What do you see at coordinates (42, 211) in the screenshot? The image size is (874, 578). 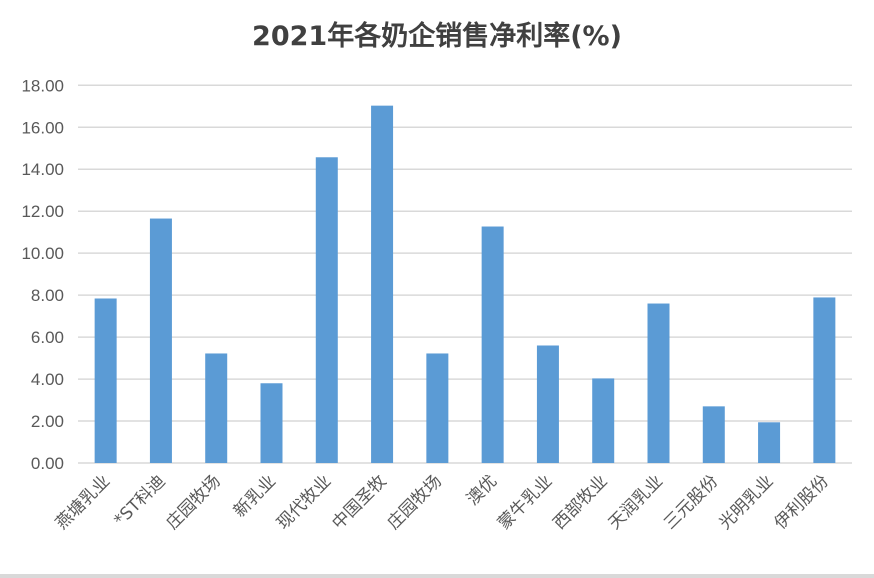 I see `y-tick-label: 12.00` at bounding box center [42, 211].